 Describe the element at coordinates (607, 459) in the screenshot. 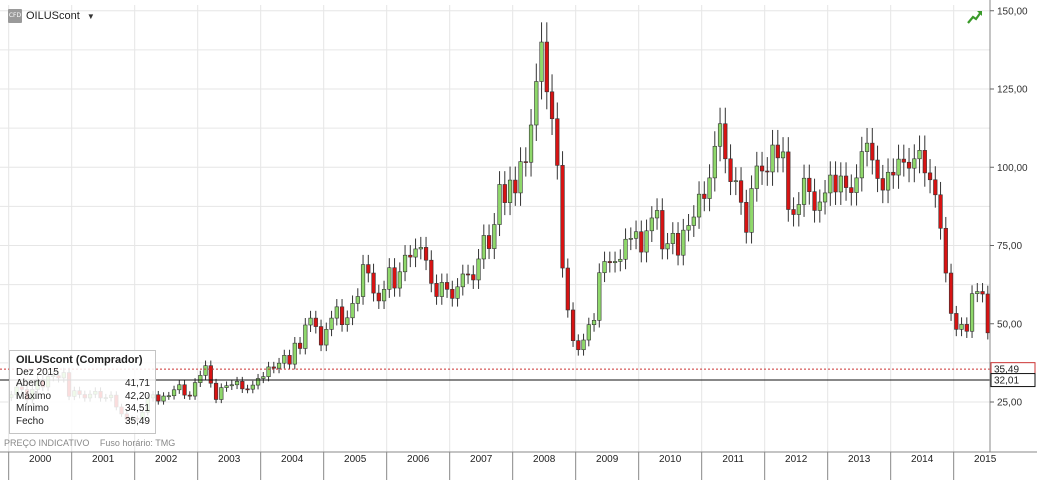

I see `year-label: 2009` at that location.